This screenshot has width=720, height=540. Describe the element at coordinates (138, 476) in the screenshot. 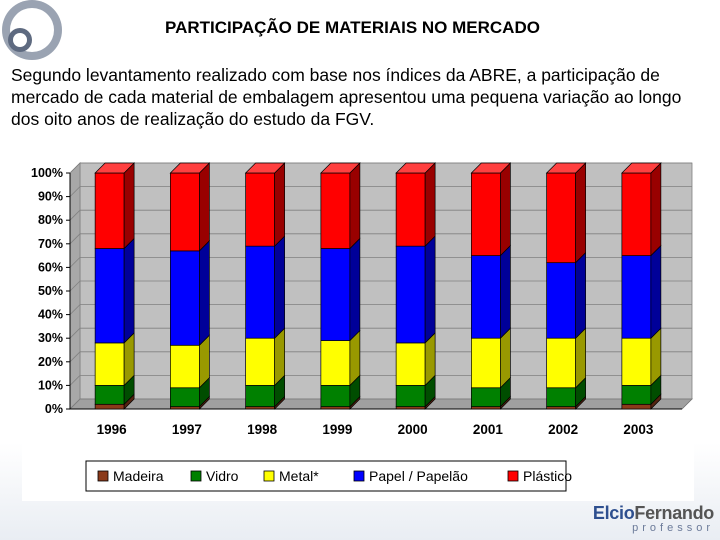

I see `legend-label: Madeira` at that location.